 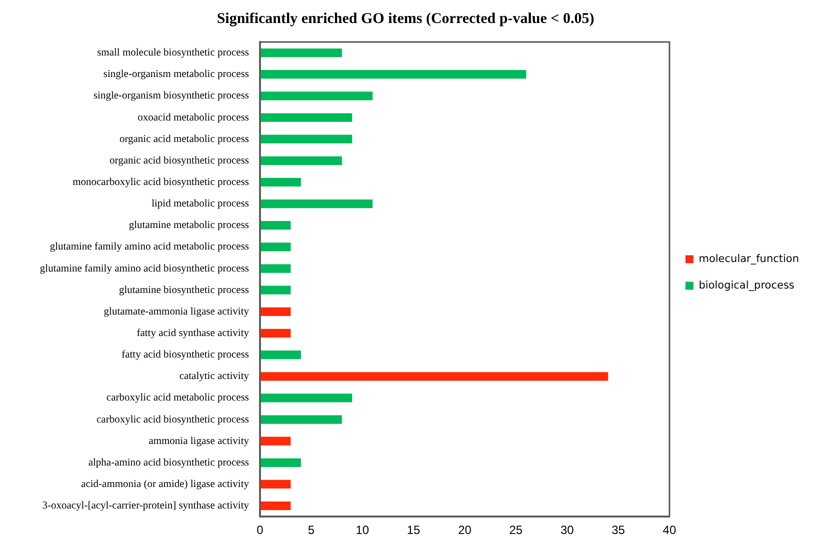 I want to click on y-tick-label: glutamine family amino acid metabolic process, so click(x=149, y=247).